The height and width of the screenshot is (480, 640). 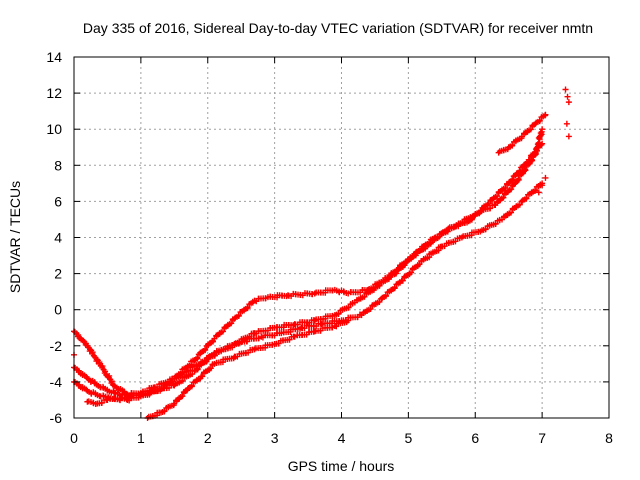 I want to click on x-tick-label: 7, so click(x=542, y=438).